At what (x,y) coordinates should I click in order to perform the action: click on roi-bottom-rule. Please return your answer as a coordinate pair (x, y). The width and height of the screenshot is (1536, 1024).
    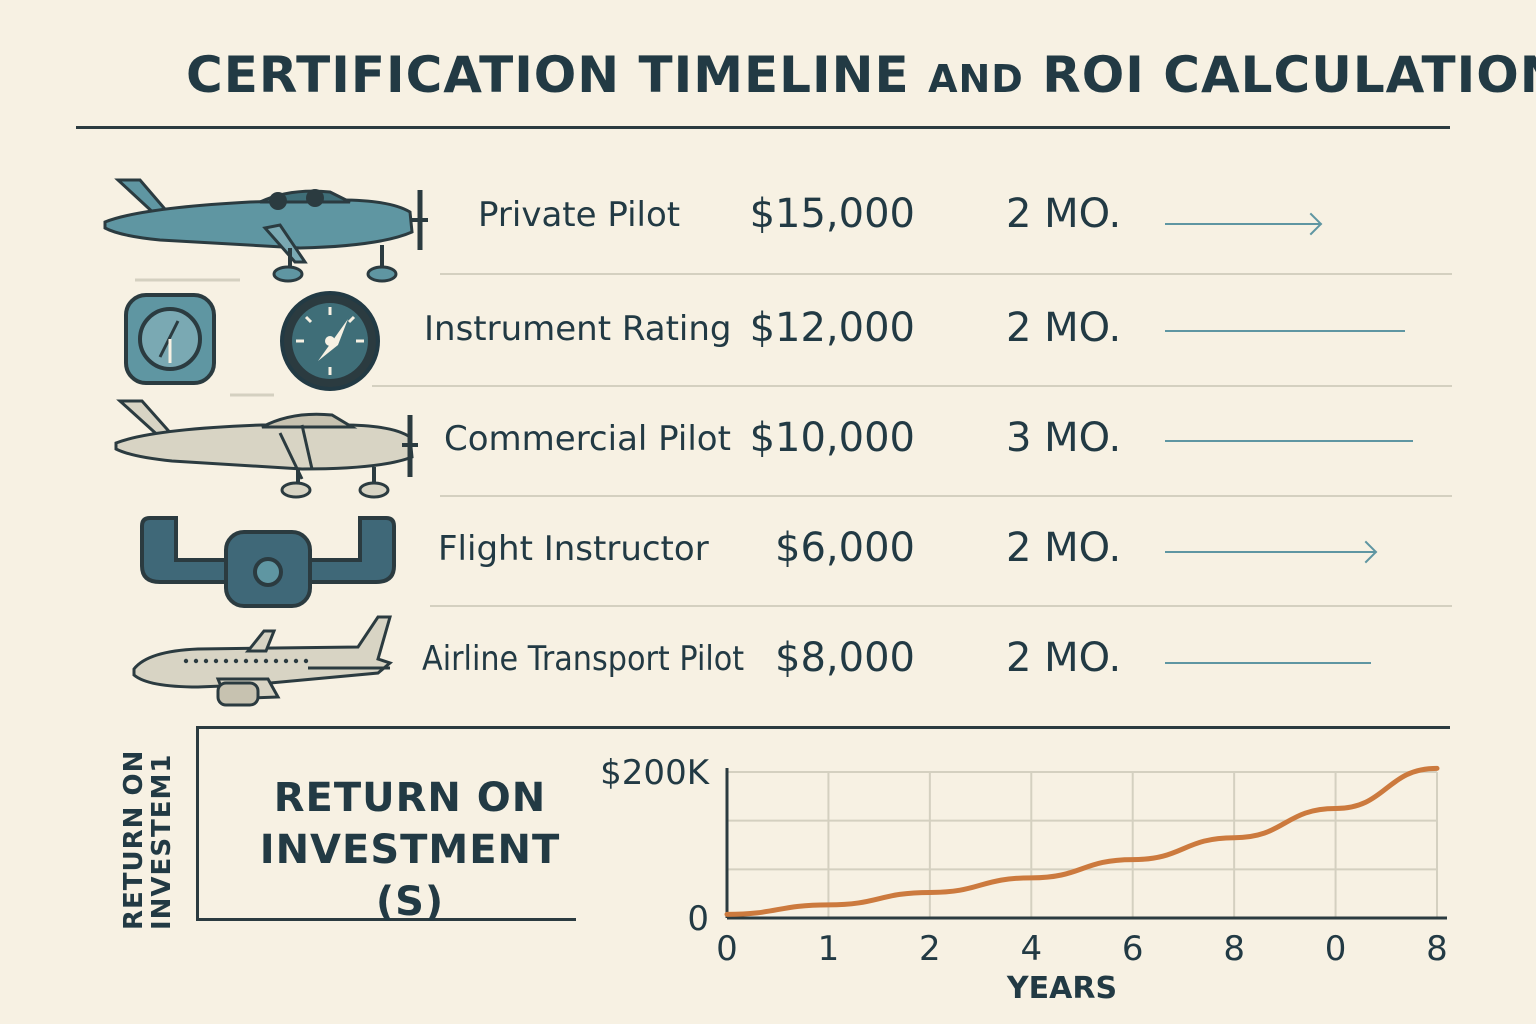
    Looking at the image, I should click on (386, 919).